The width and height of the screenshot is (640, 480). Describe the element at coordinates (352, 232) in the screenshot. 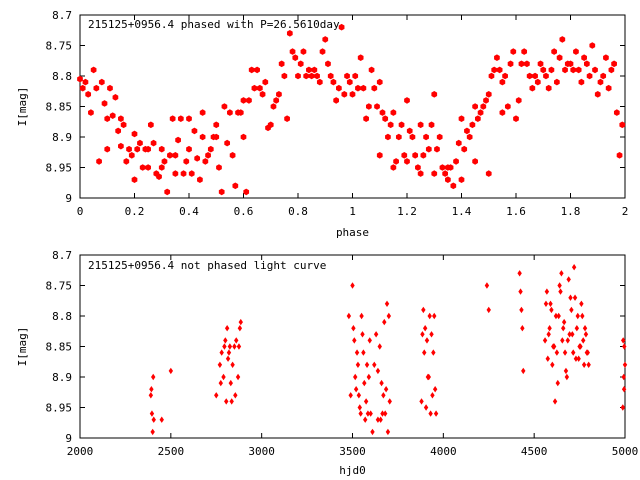

I see `x-axis-label: phase` at that location.